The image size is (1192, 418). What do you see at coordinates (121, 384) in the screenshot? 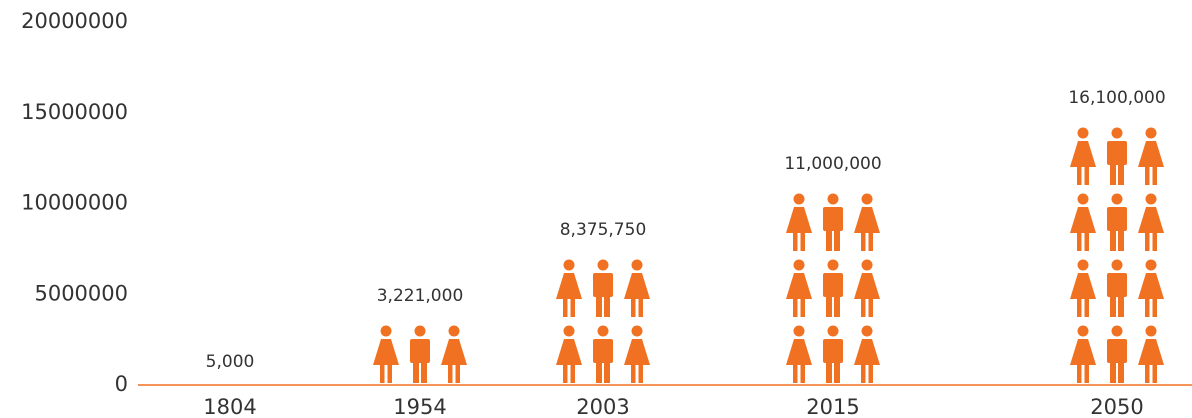
I see `y-tick-label: 0` at bounding box center [121, 384].